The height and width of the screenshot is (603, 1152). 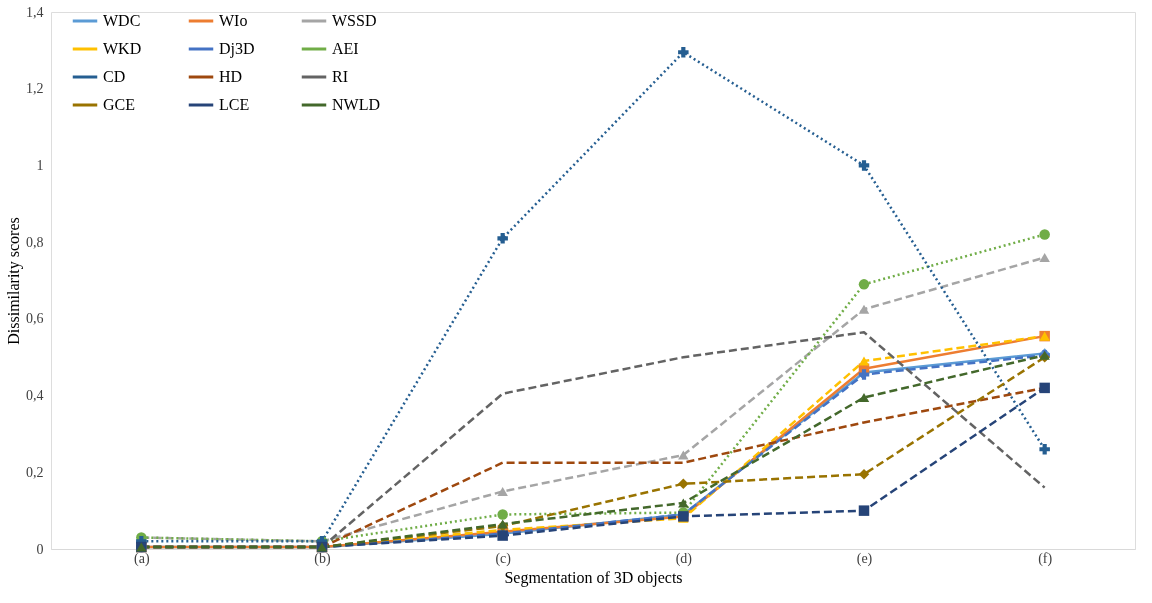 I want to click on legend-label: AEI, so click(x=345, y=48).